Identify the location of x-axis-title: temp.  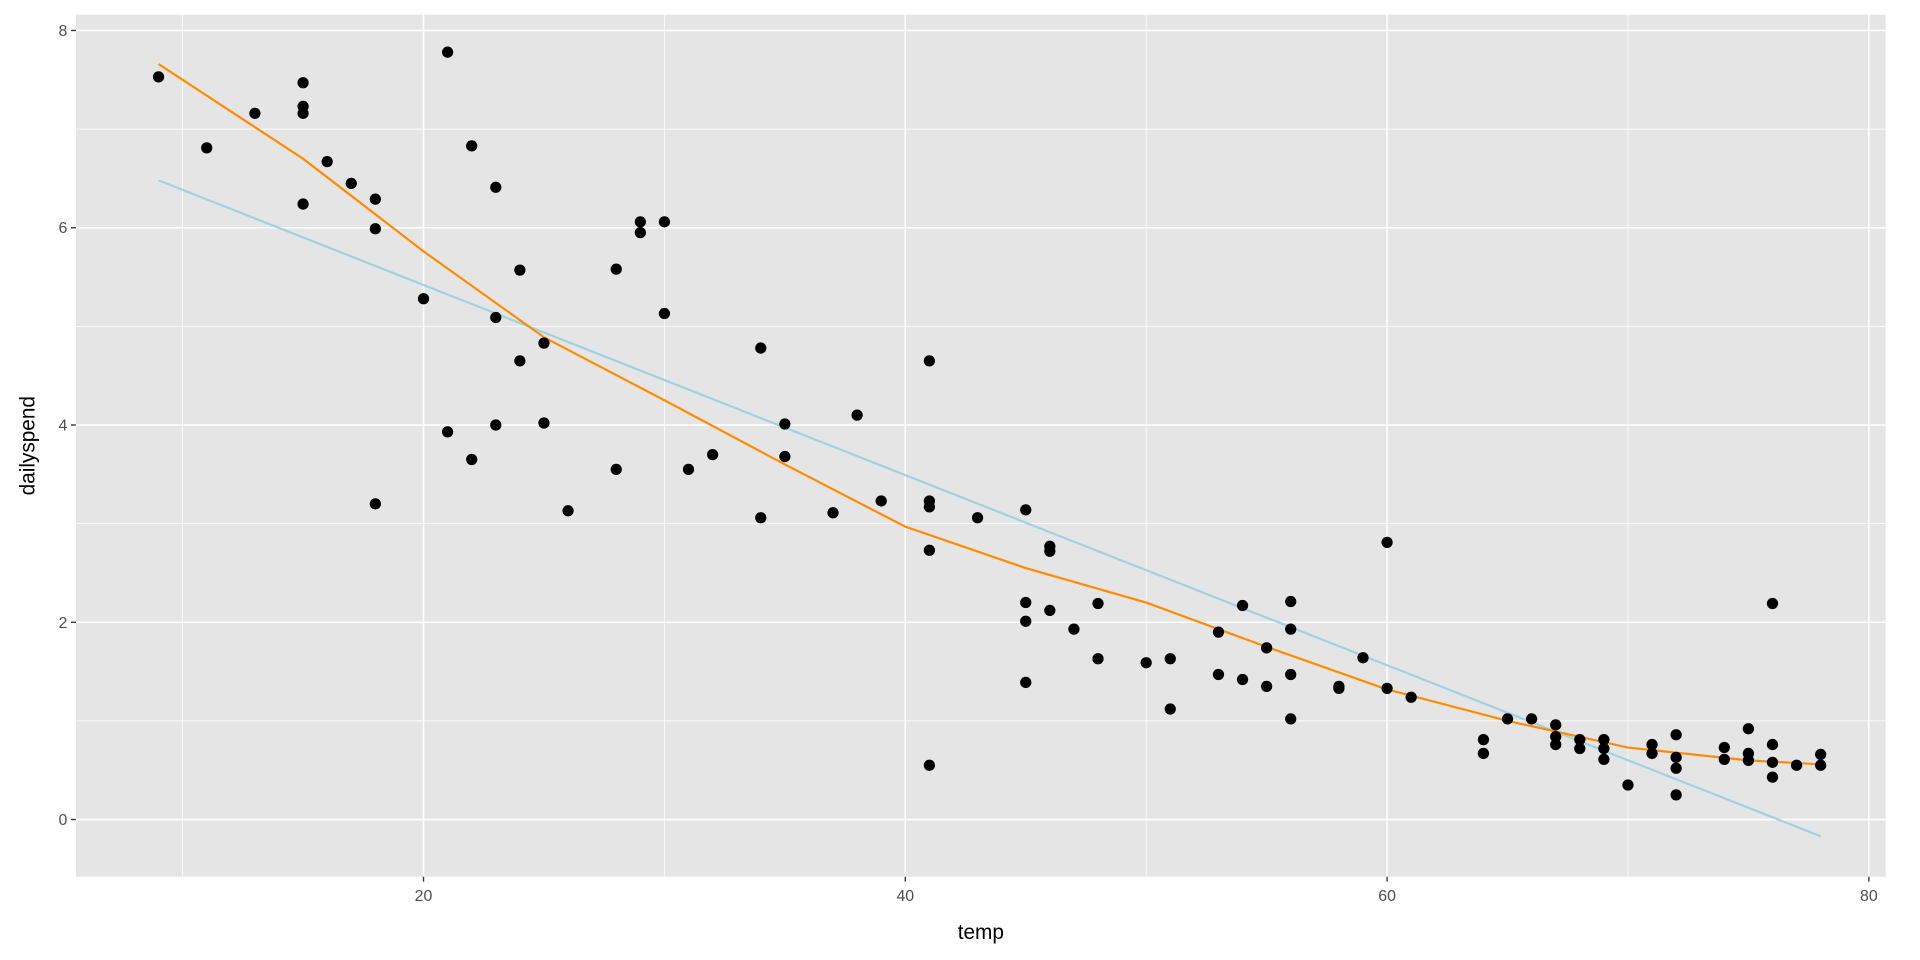
(981, 932).